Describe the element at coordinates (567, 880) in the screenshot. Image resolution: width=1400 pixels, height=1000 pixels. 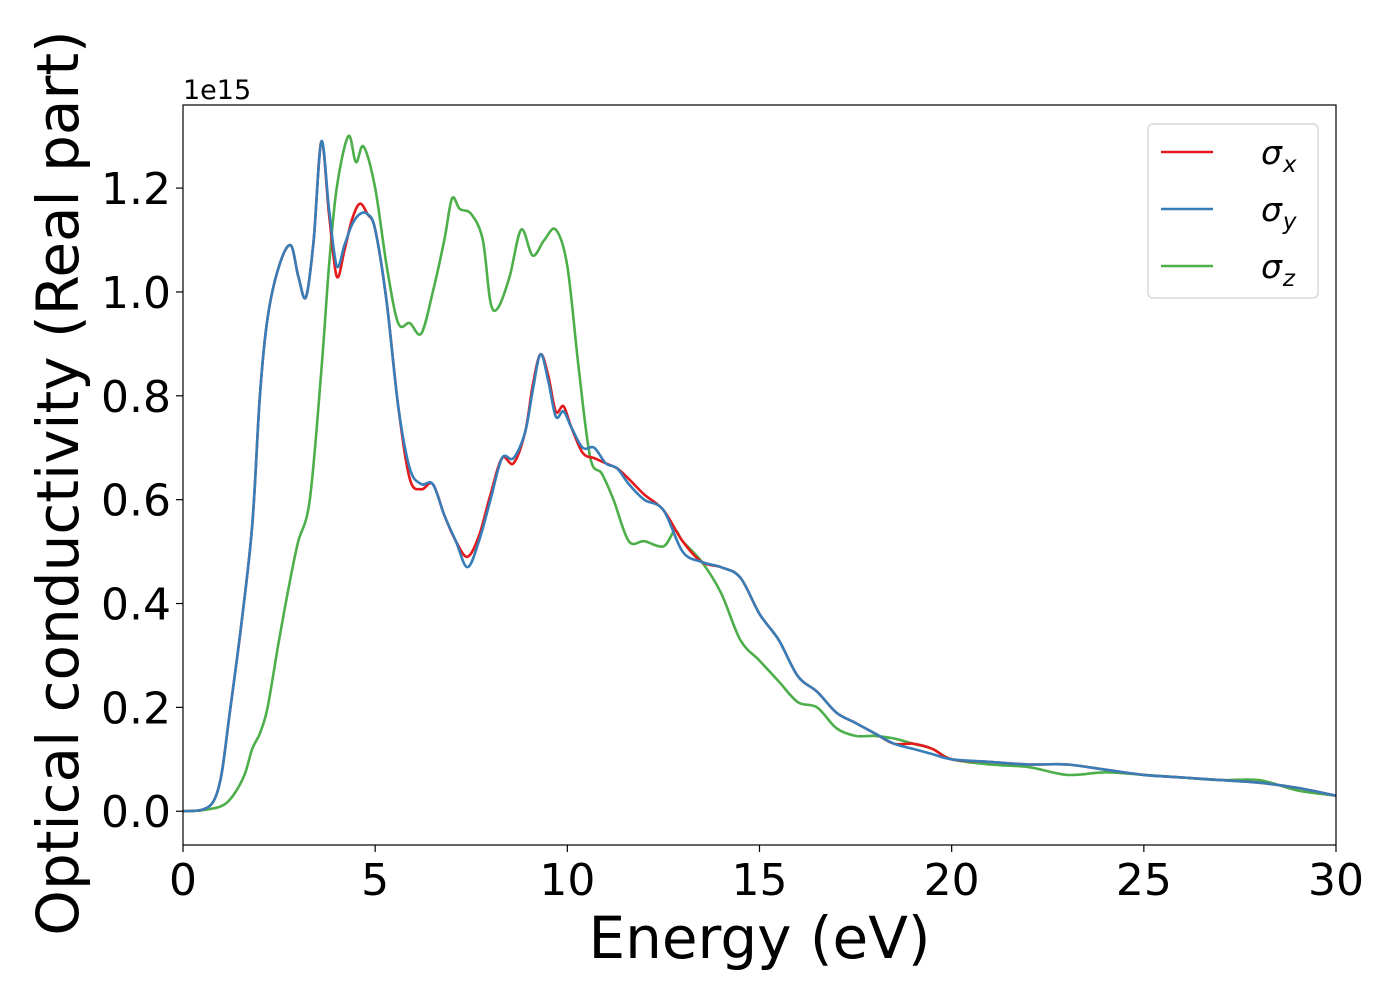
I see `x-tick-label: 10` at that location.